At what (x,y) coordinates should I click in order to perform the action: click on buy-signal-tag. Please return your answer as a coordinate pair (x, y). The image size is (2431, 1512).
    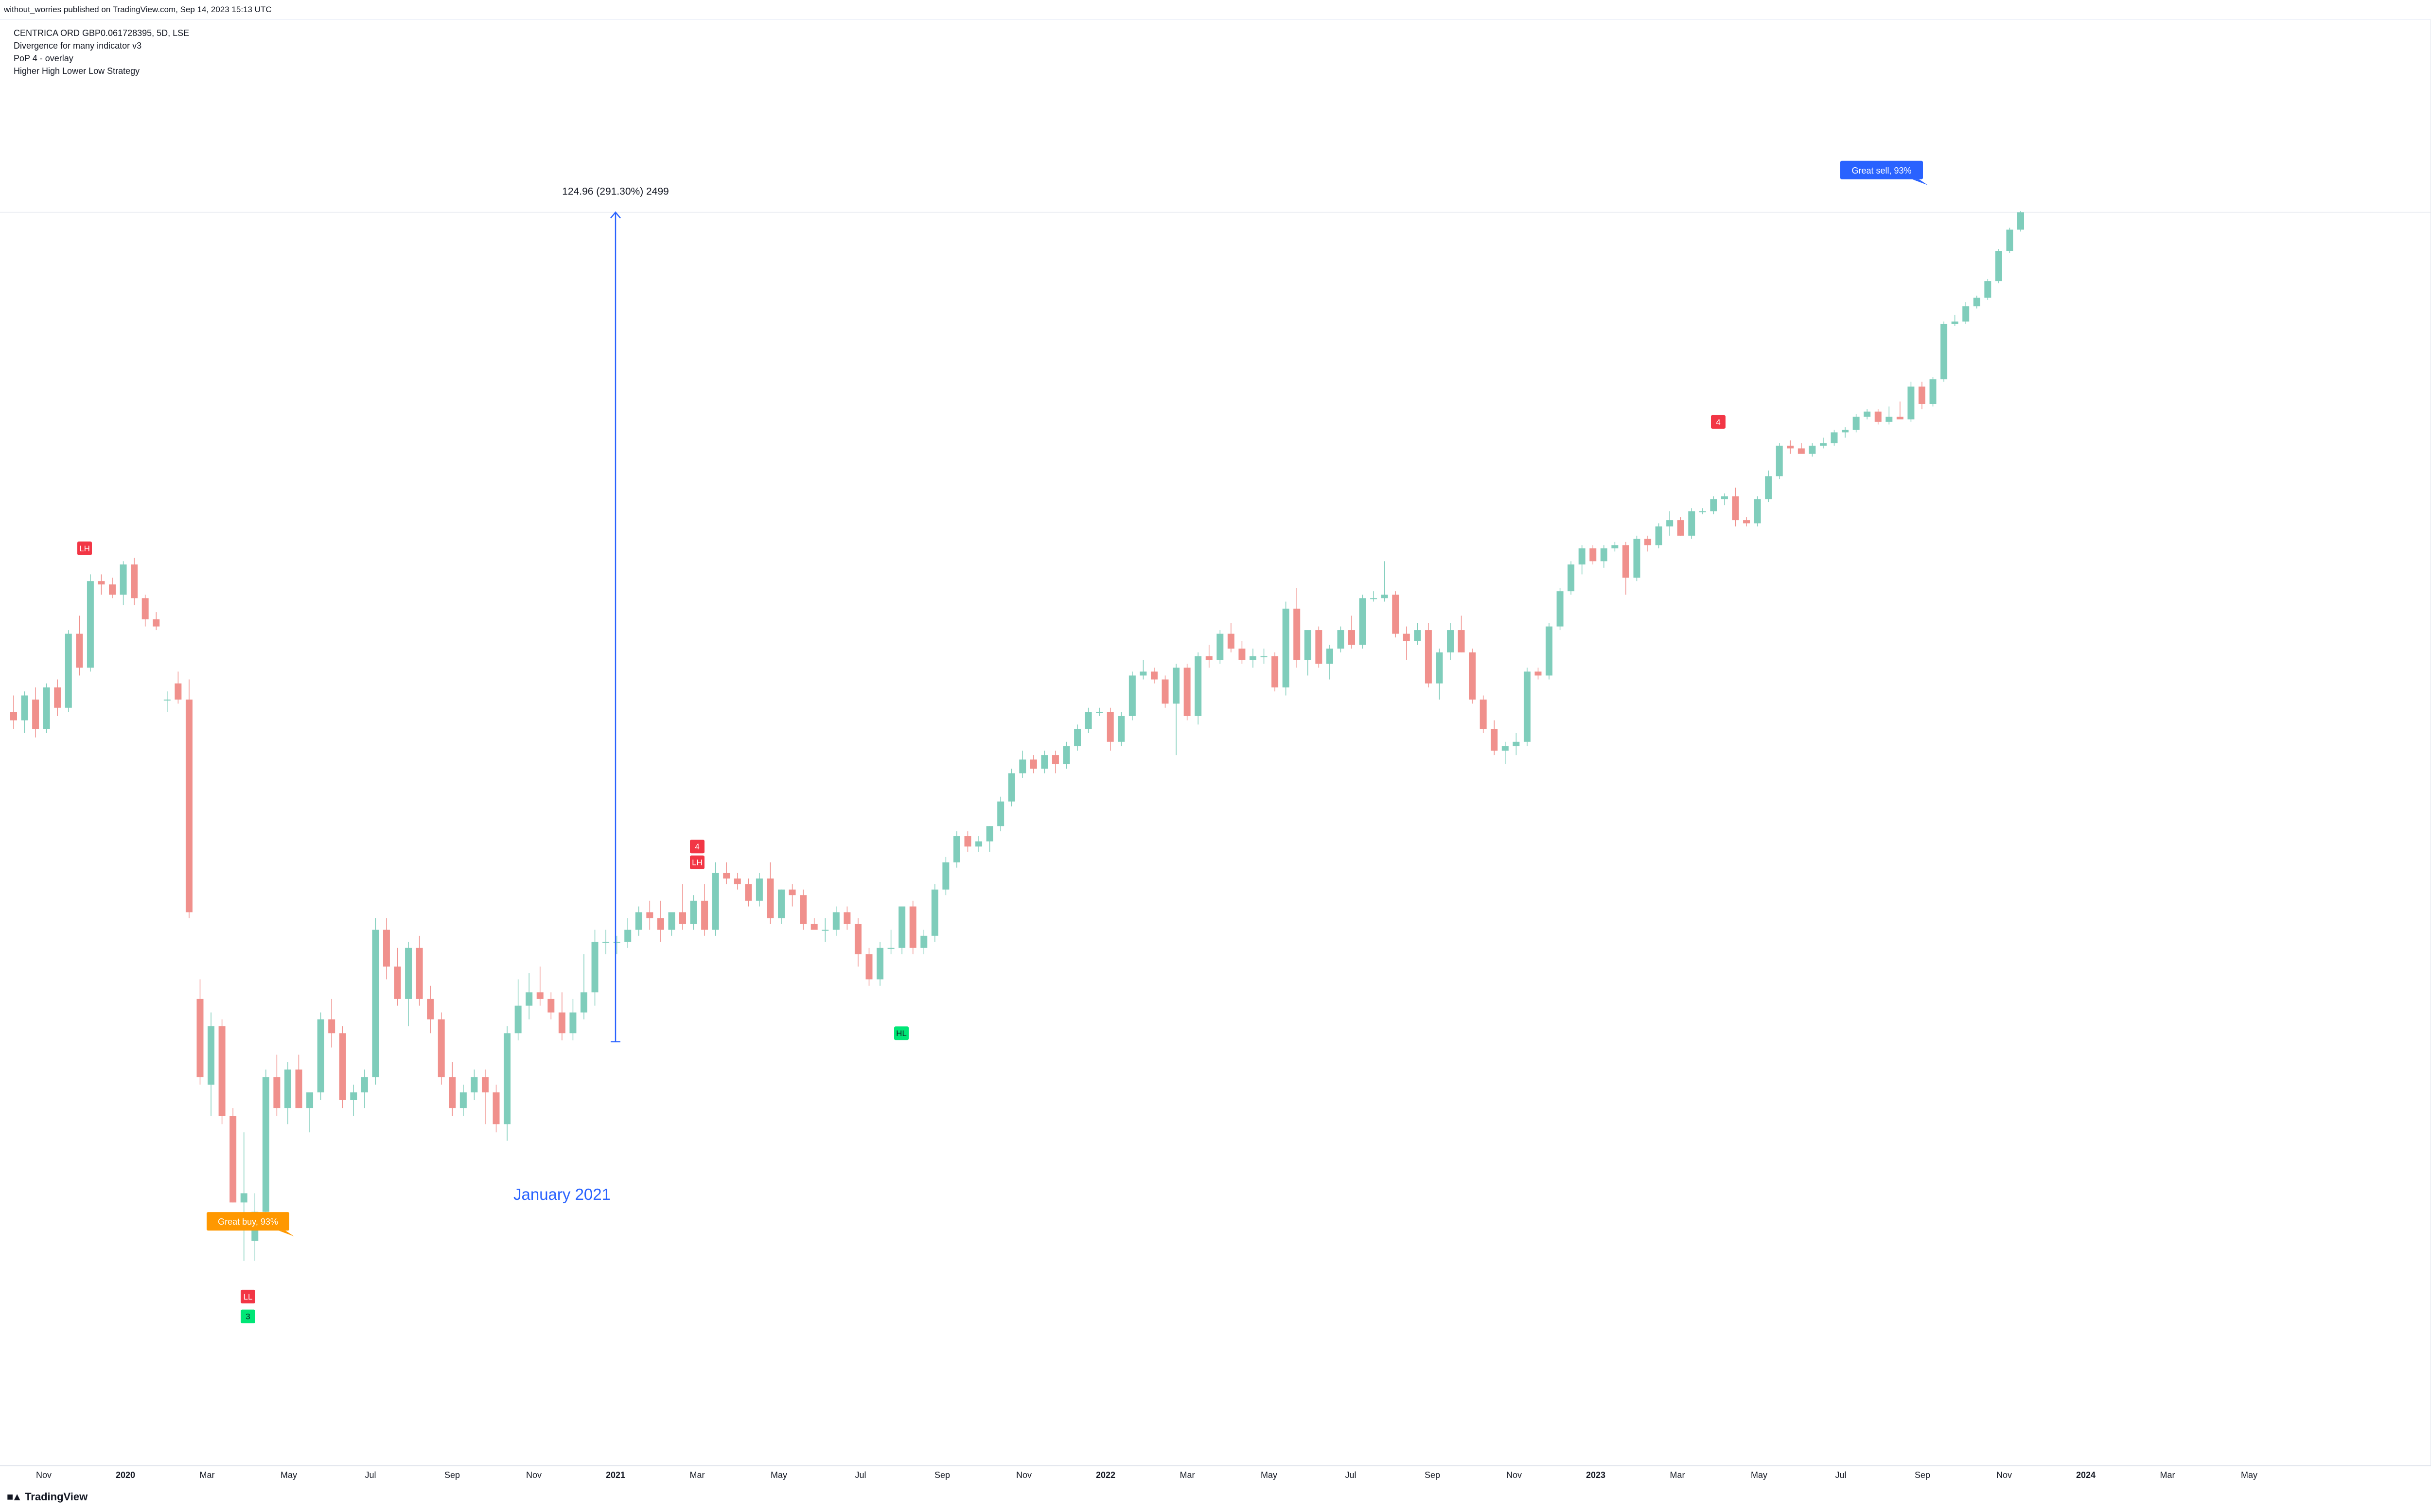
    Looking at the image, I should click on (248, 1222).